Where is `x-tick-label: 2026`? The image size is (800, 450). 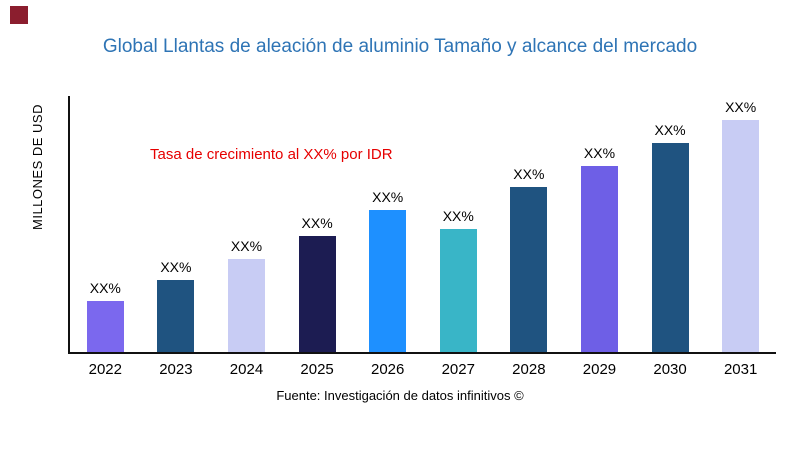
x-tick-label: 2026 is located at coordinates (387, 369).